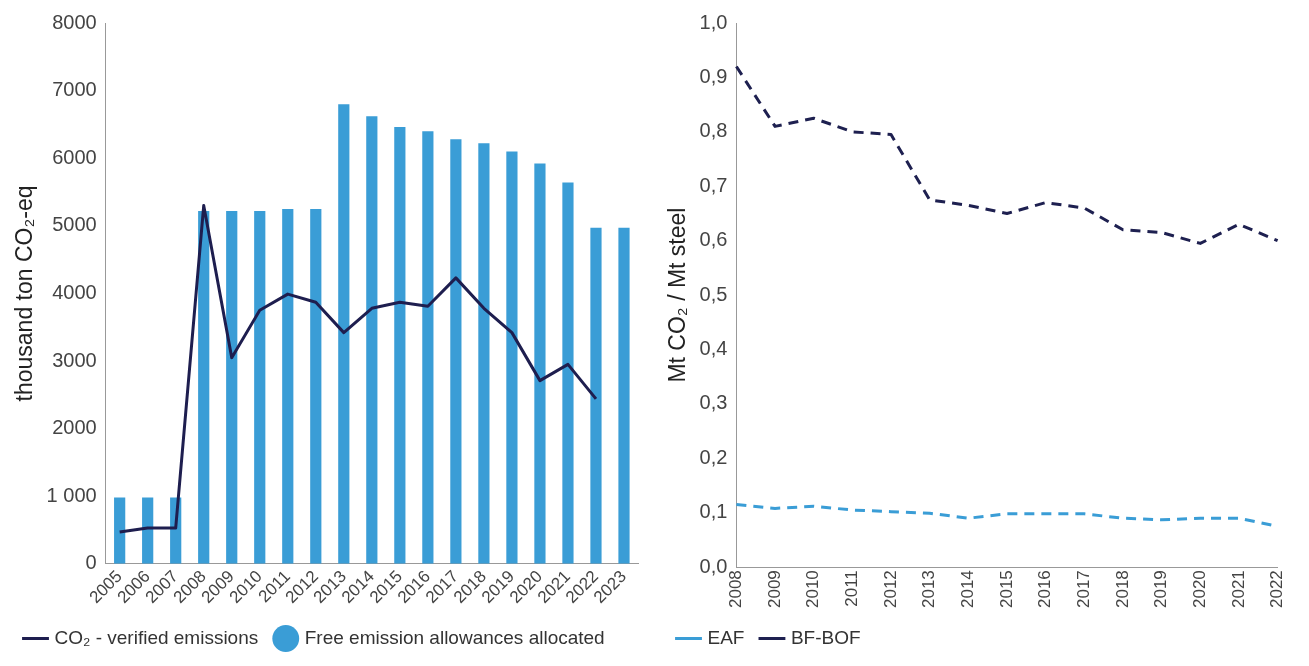 This screenshot has height=666, width=1309. I want to click on y-tick-label: 8000, so click(74, 21).